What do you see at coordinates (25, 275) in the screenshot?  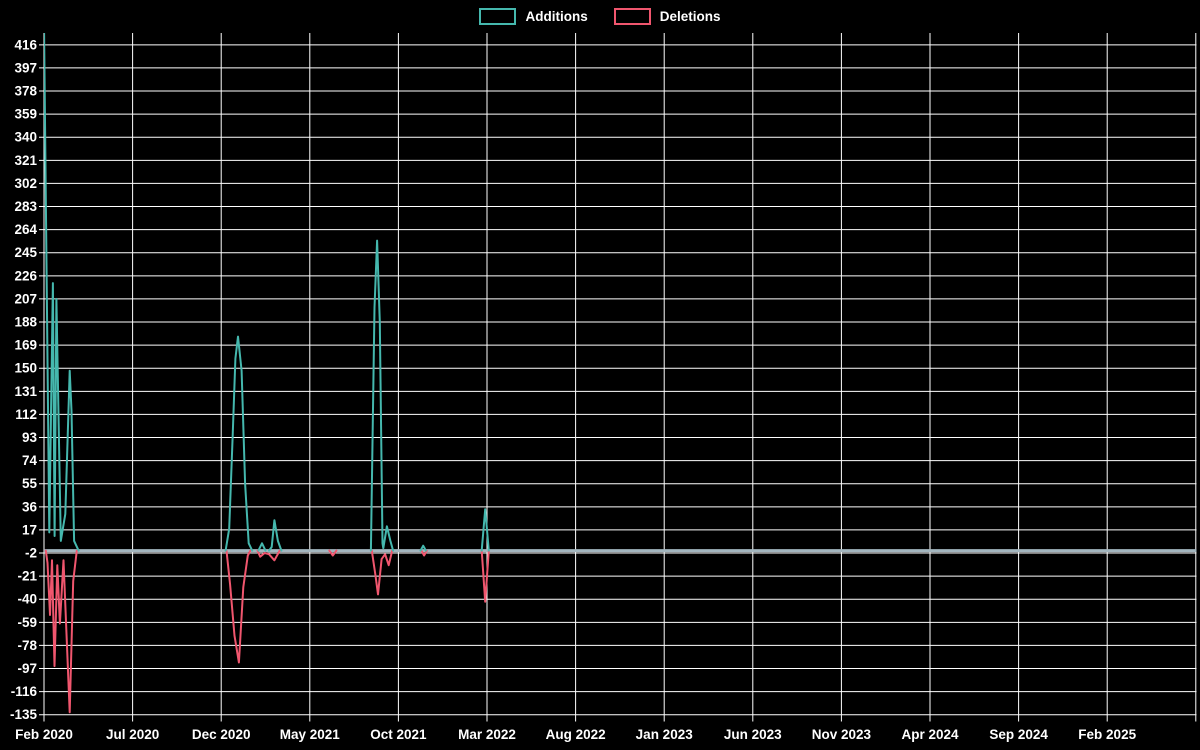 I see `y-tick-label: 226` at bounding box center [25, 275].